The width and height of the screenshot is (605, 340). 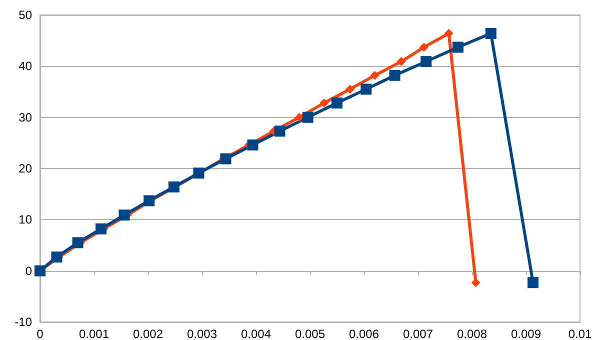 I want to click on x-tick-label: 0.007, so click(x=418, y=333).